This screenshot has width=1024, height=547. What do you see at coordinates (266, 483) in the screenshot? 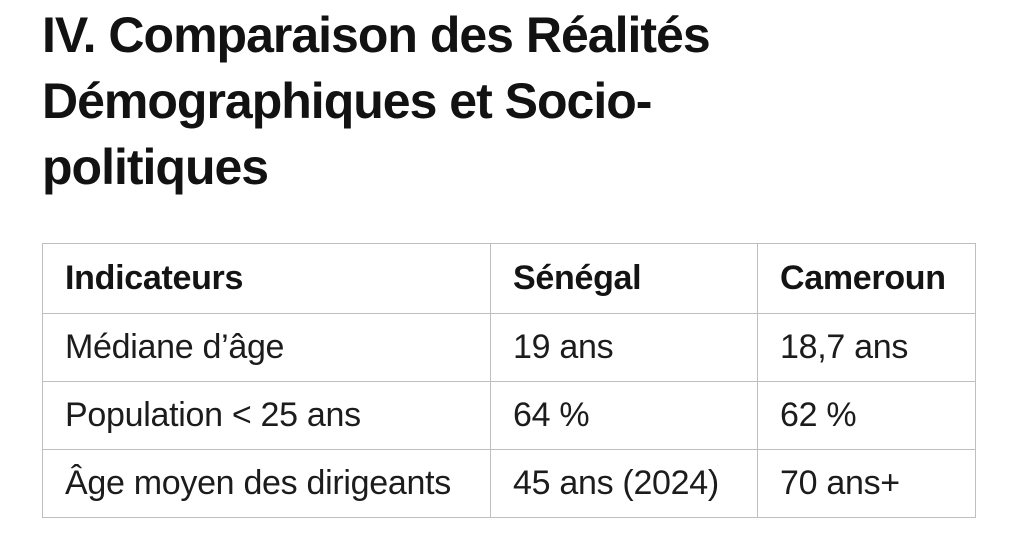
I see `cell-indicator: Âge moyen des dirigeants` at bounding box center [266, 483].